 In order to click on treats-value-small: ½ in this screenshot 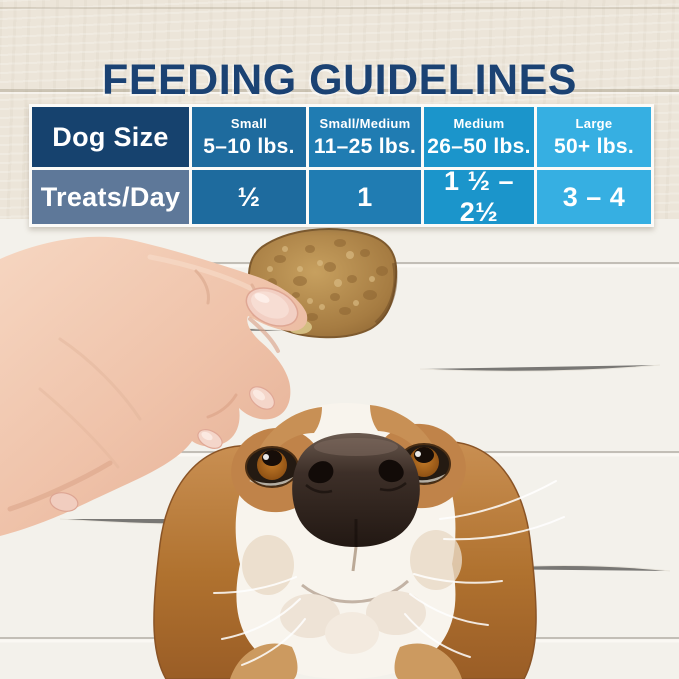, I will do `click(249, 197)`.